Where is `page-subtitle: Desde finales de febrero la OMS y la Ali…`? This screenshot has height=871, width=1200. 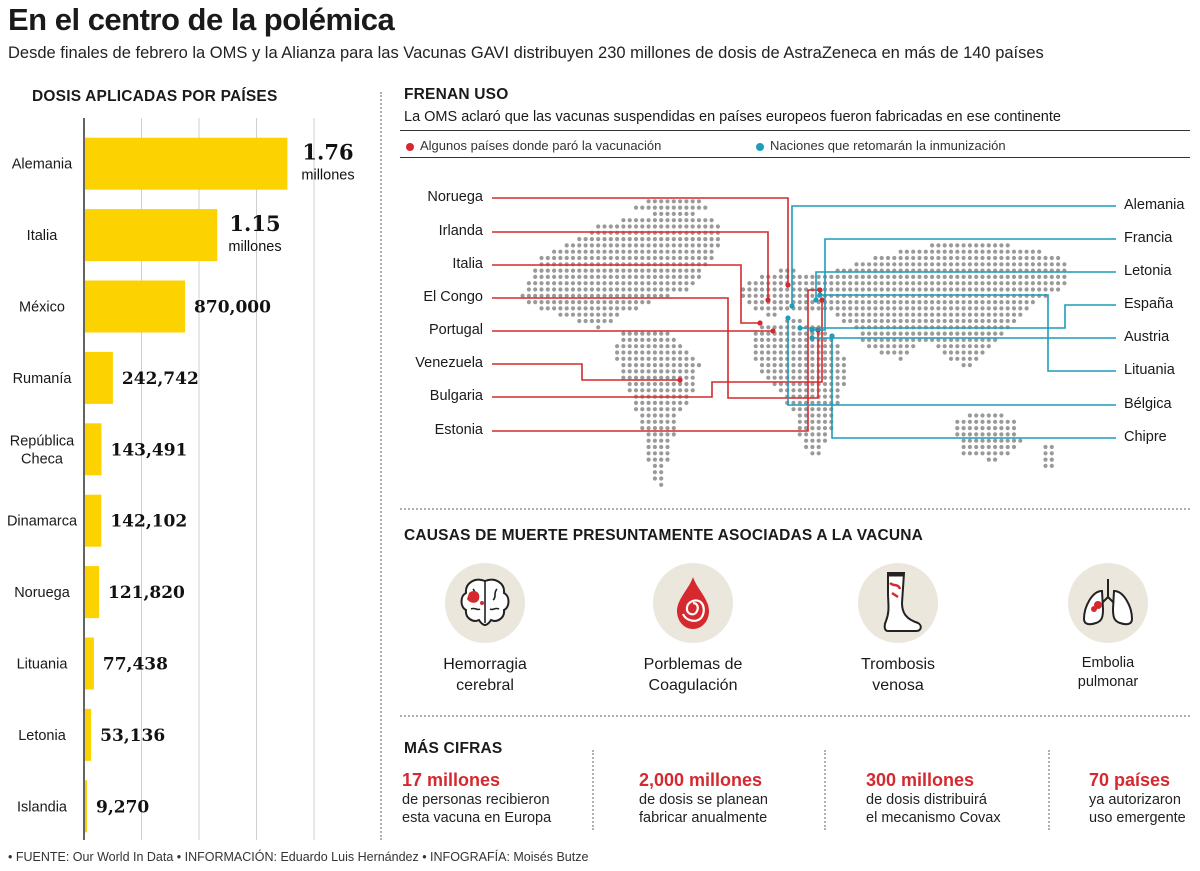
page-subtitle: Desde finales de febrero la OMS y la Ali… is located at coordinates (526, 53).